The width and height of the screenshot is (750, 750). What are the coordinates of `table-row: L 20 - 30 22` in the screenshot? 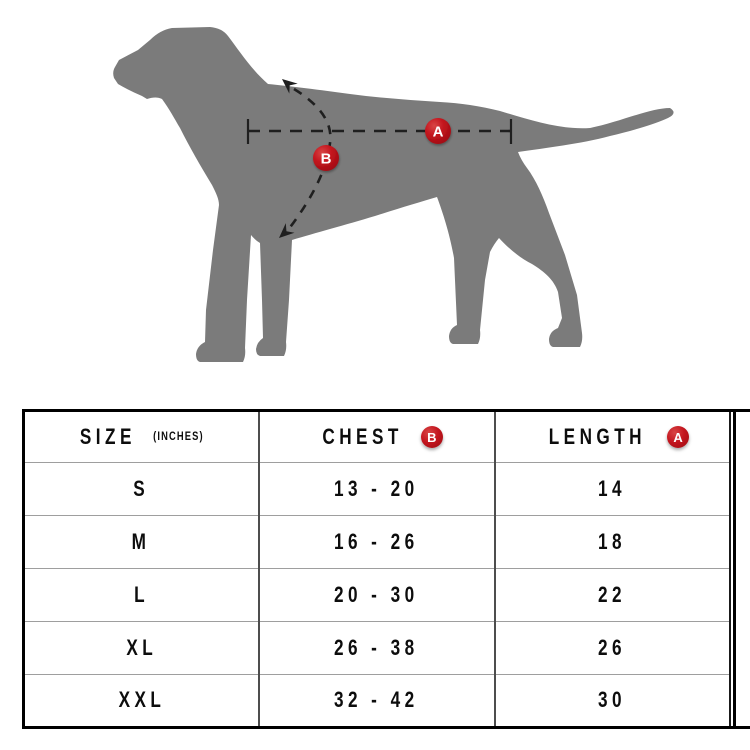 It's located at (376, 595).